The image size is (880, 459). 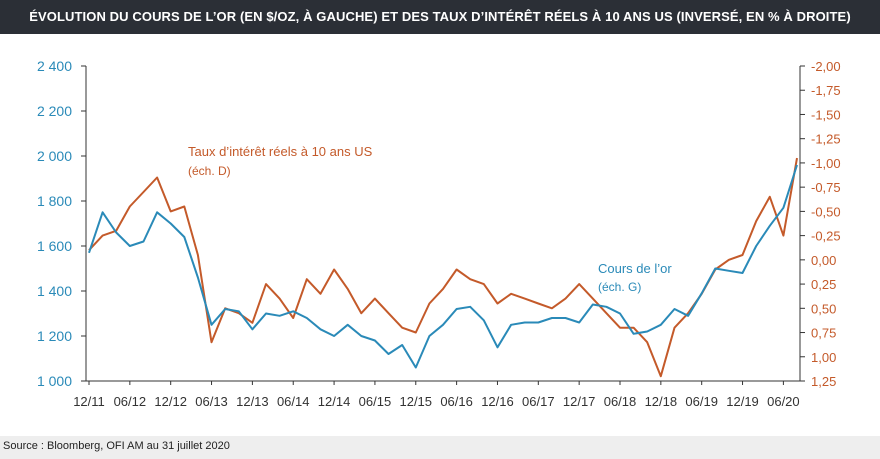 I want to click on right-tick-label: -0,50, so click(x=826, y=211).